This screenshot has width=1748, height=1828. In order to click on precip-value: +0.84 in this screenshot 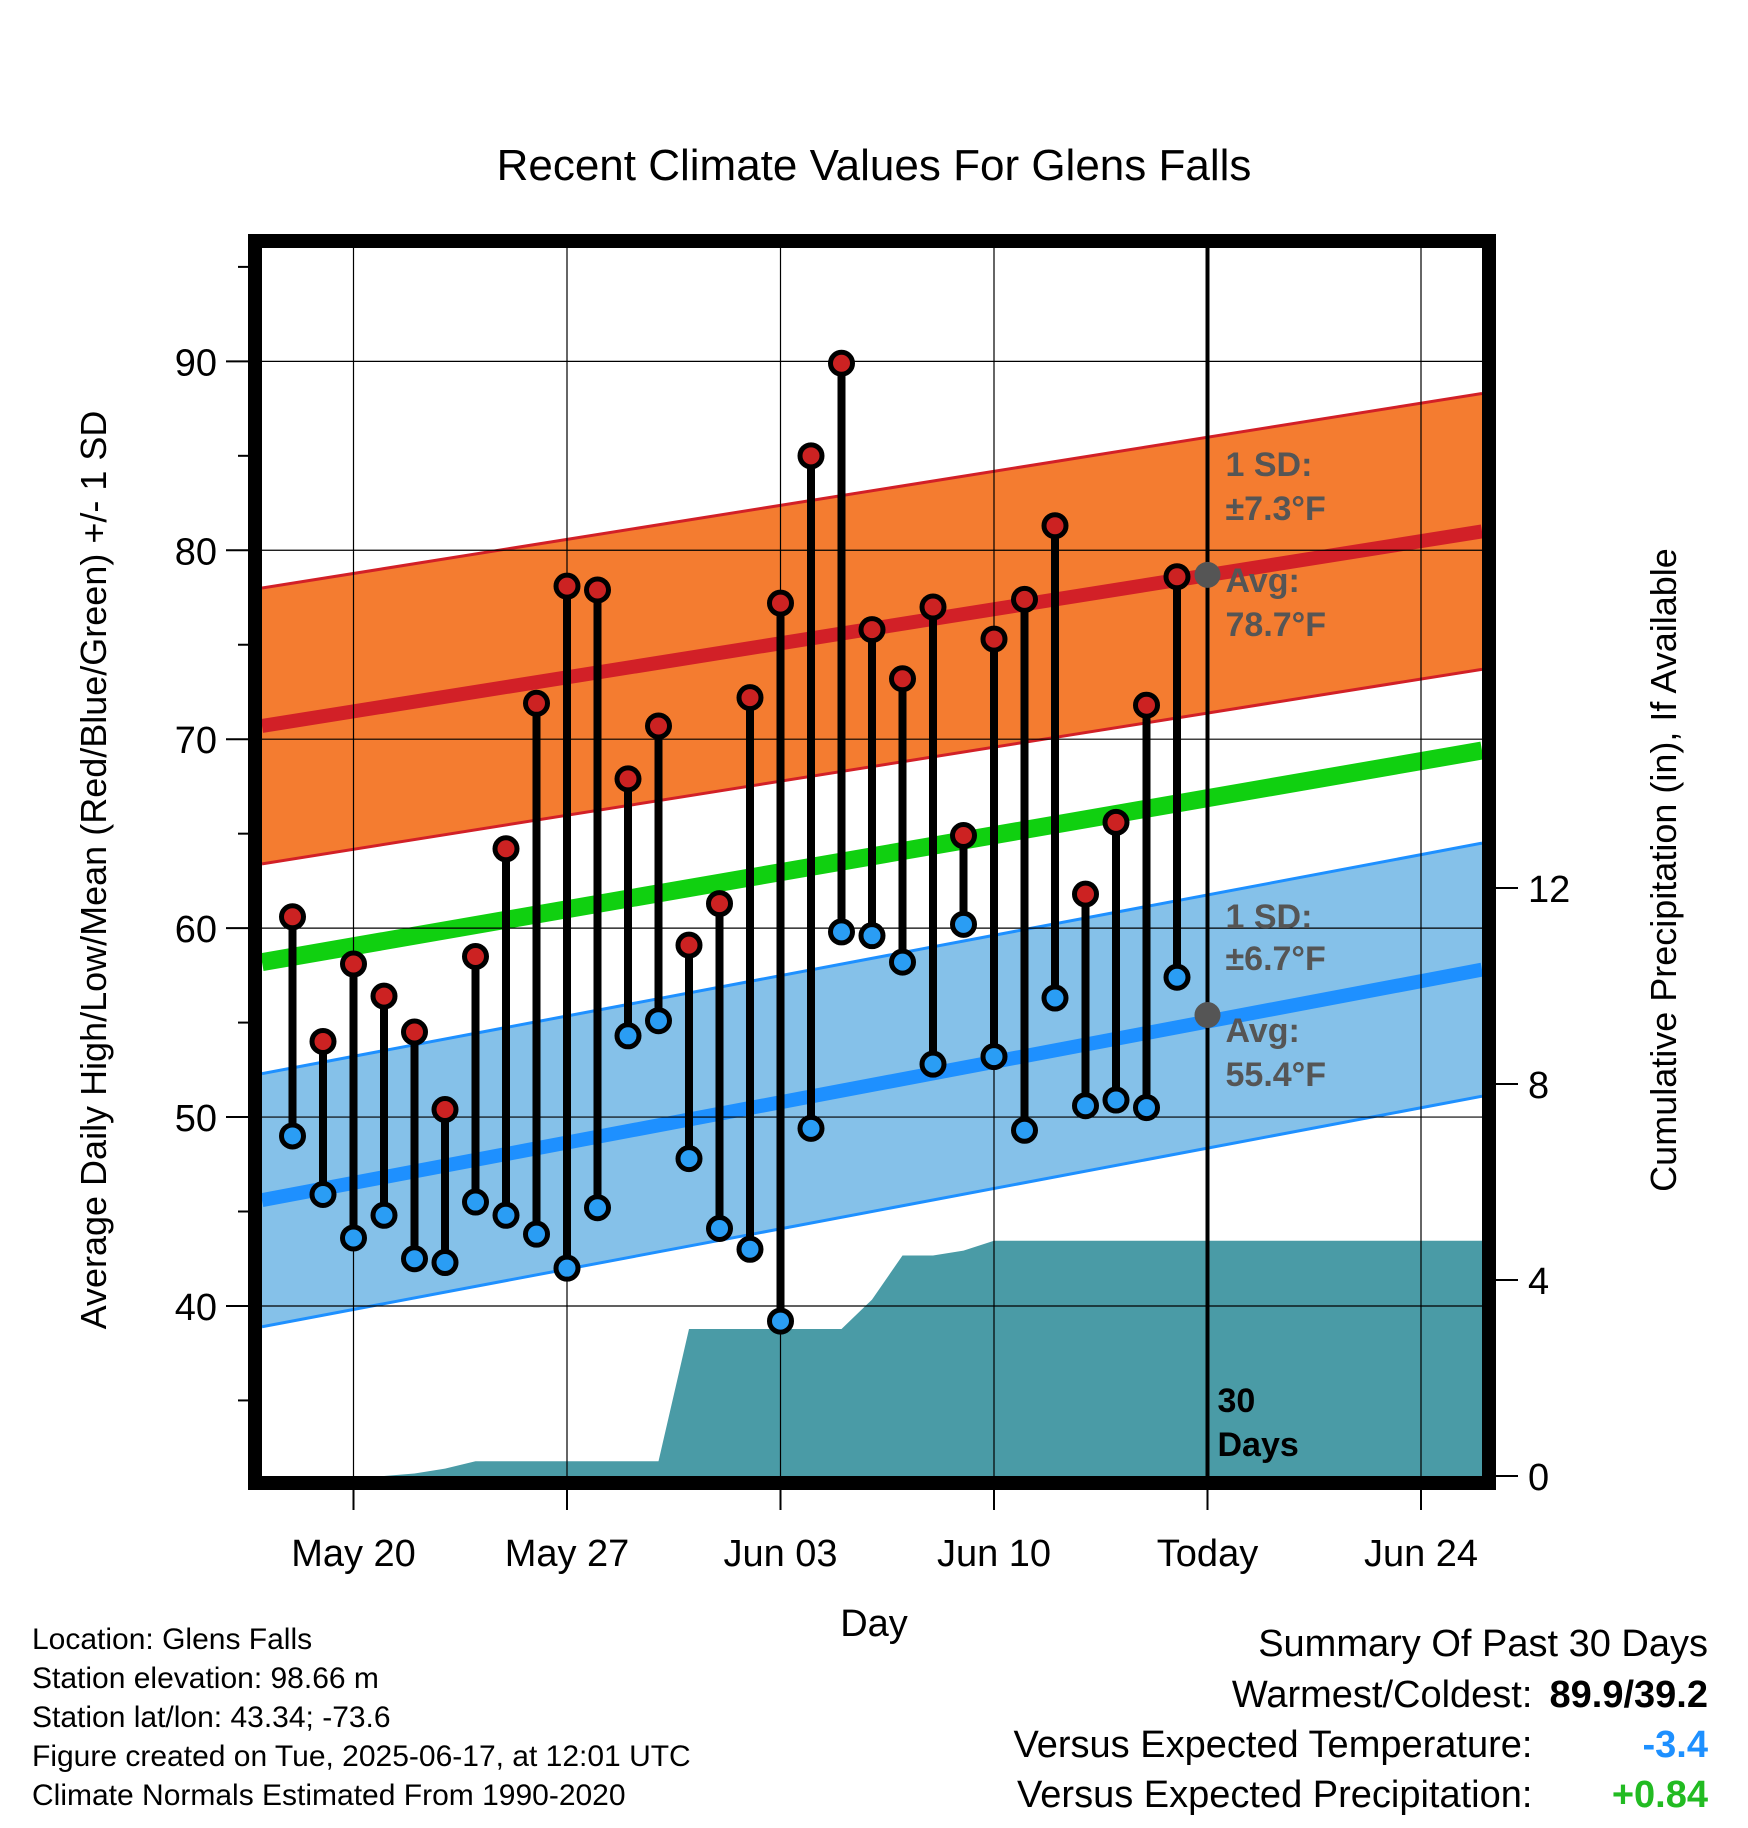, I will do `click(1659, 1795)`.